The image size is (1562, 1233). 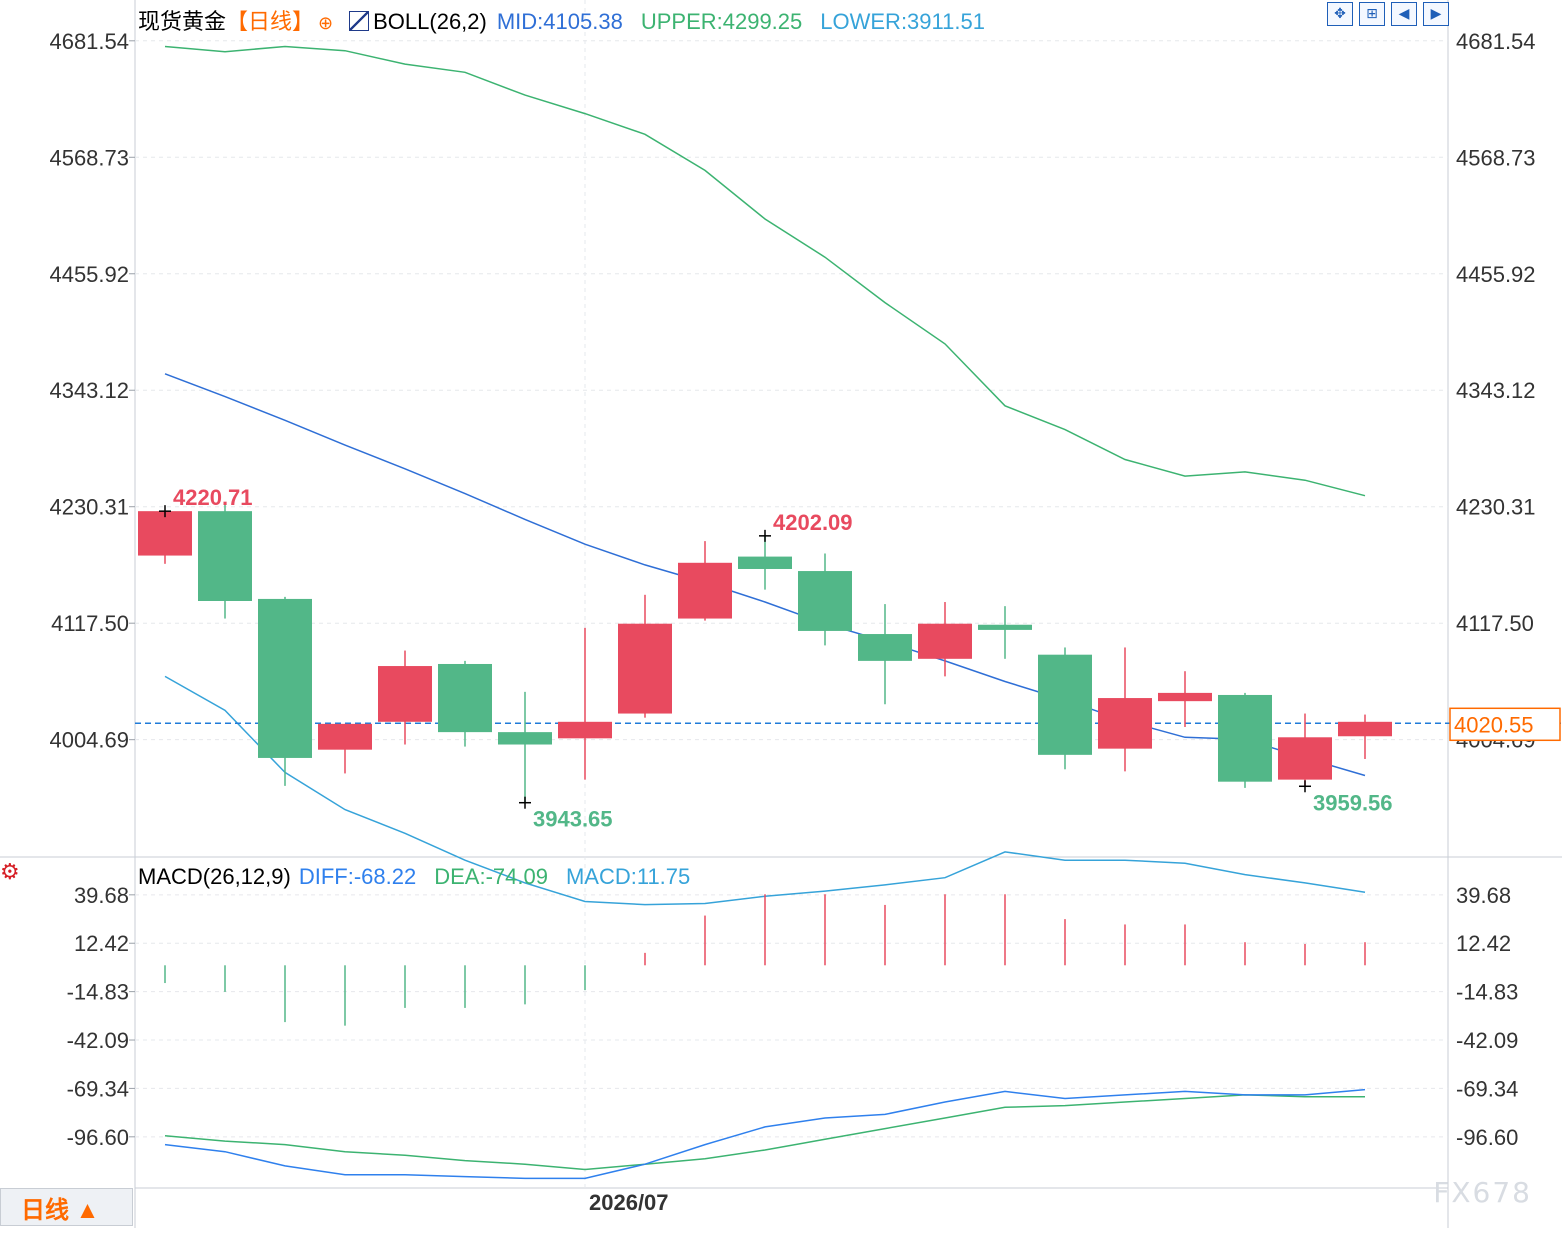 I want to click on zoom-in-icon: ⊞, so click(x=1372, y=14).